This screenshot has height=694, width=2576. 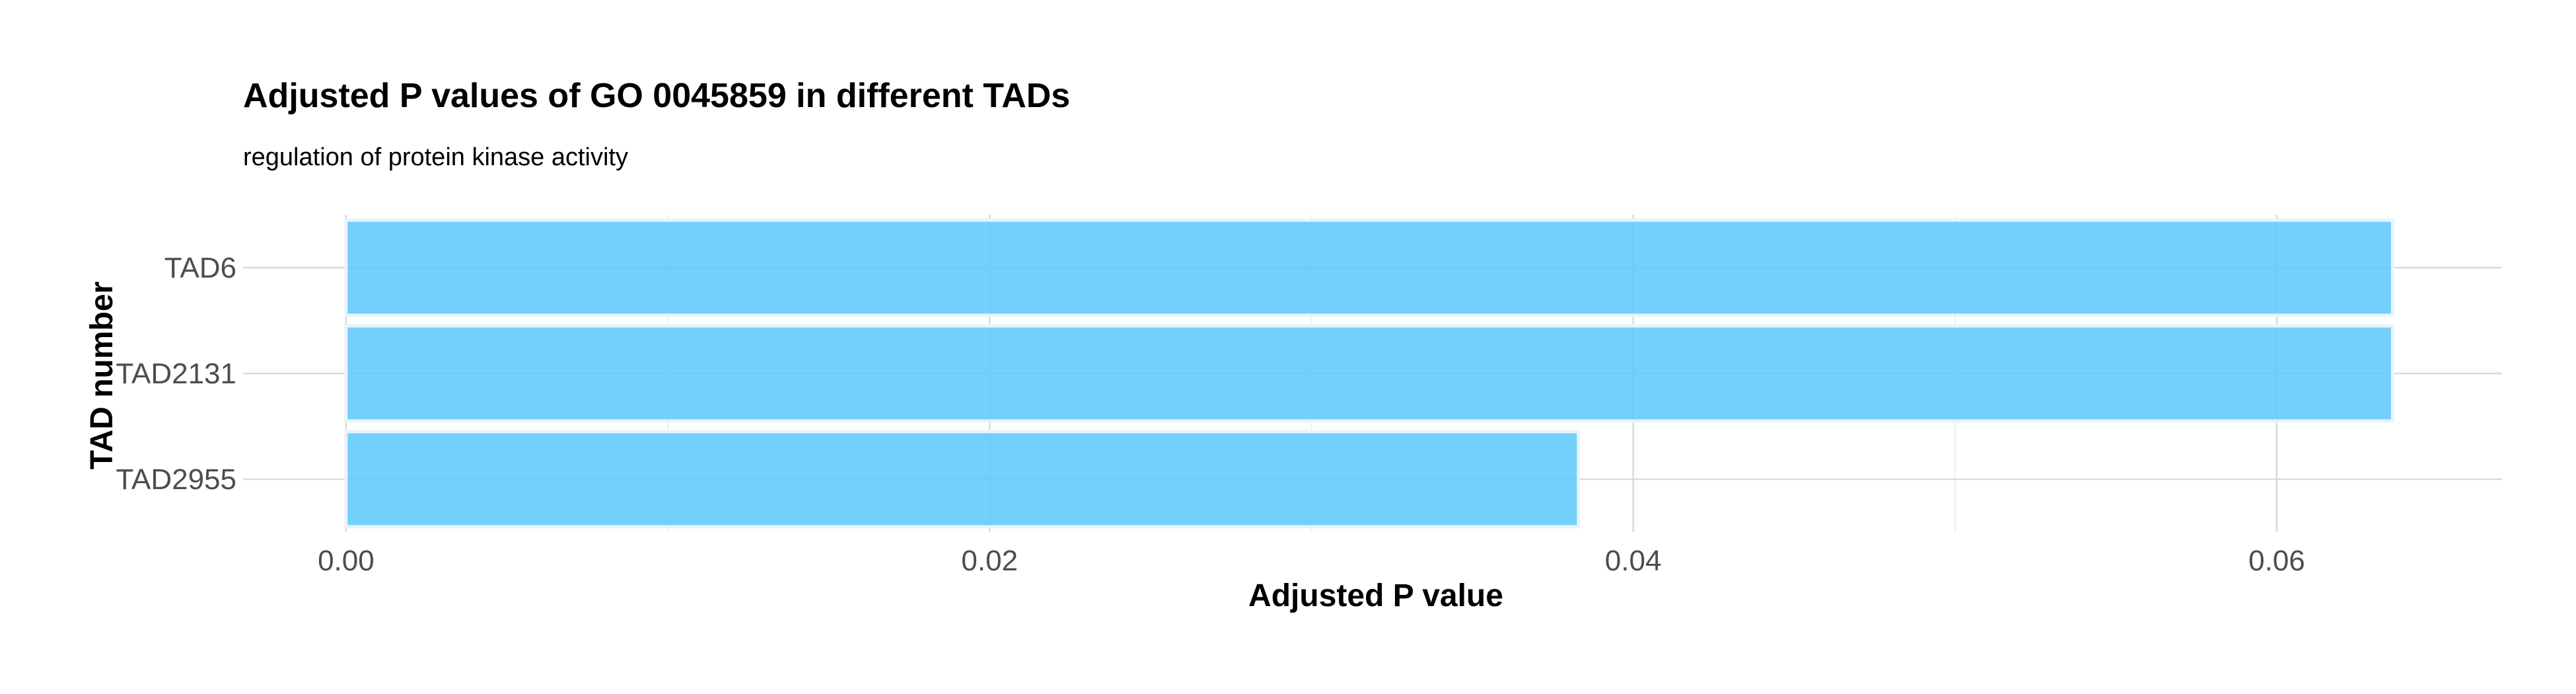 What do you see at coordinates (1375, 595) in the screenshot?
I see `x-axis-title: Adjusted P value` at bounding box center [1375, 595].